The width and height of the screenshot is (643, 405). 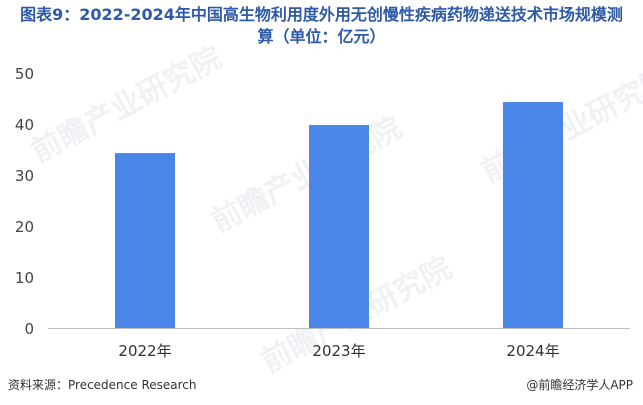 What do you see at coordinates (24, 278) in the screenshot?
I see `y-tick-label: 10` at bounding box center [24, 278].